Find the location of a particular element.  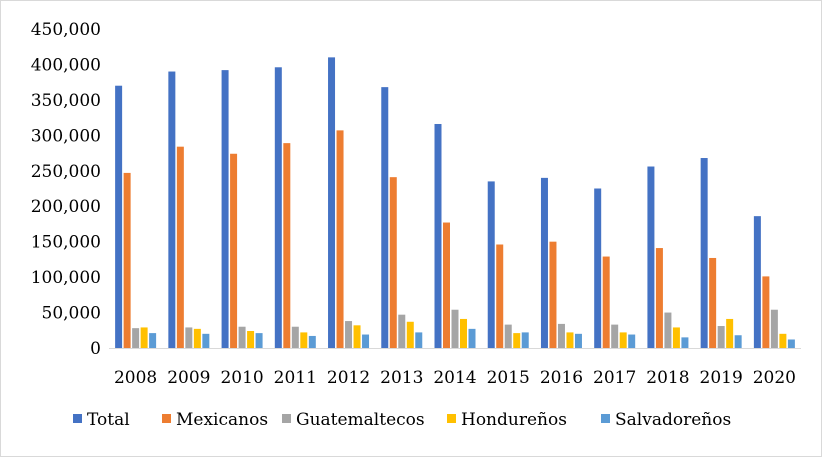

bar-guatemaltecos-2012 is located at coordinates (349, 334).